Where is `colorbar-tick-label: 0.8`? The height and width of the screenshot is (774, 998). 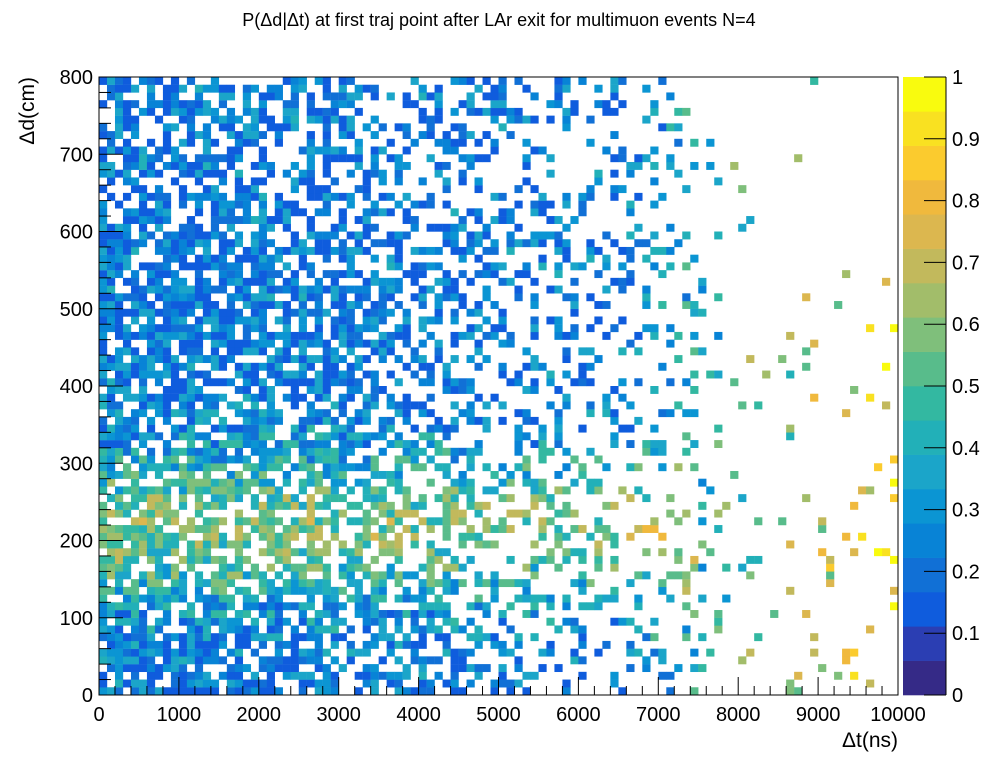
colorbar-tick-label: 0.8 is located at coordinates (966, 202).